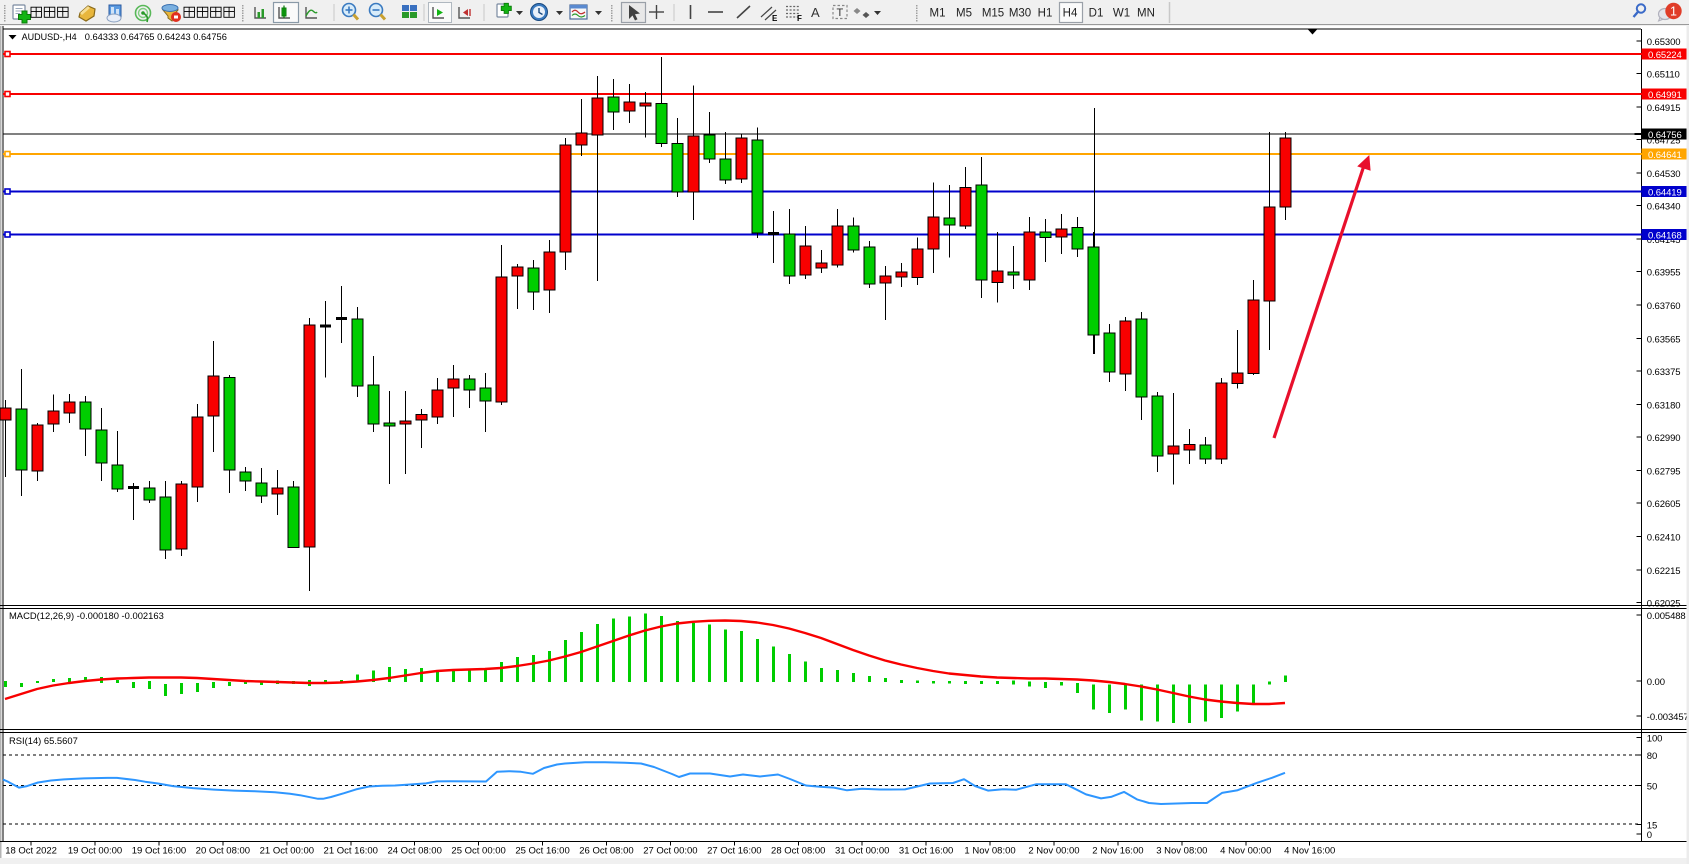 This screenshot has height=864, width=1689. I want to click on svg-text: 0.64641, so click(1665, 155).